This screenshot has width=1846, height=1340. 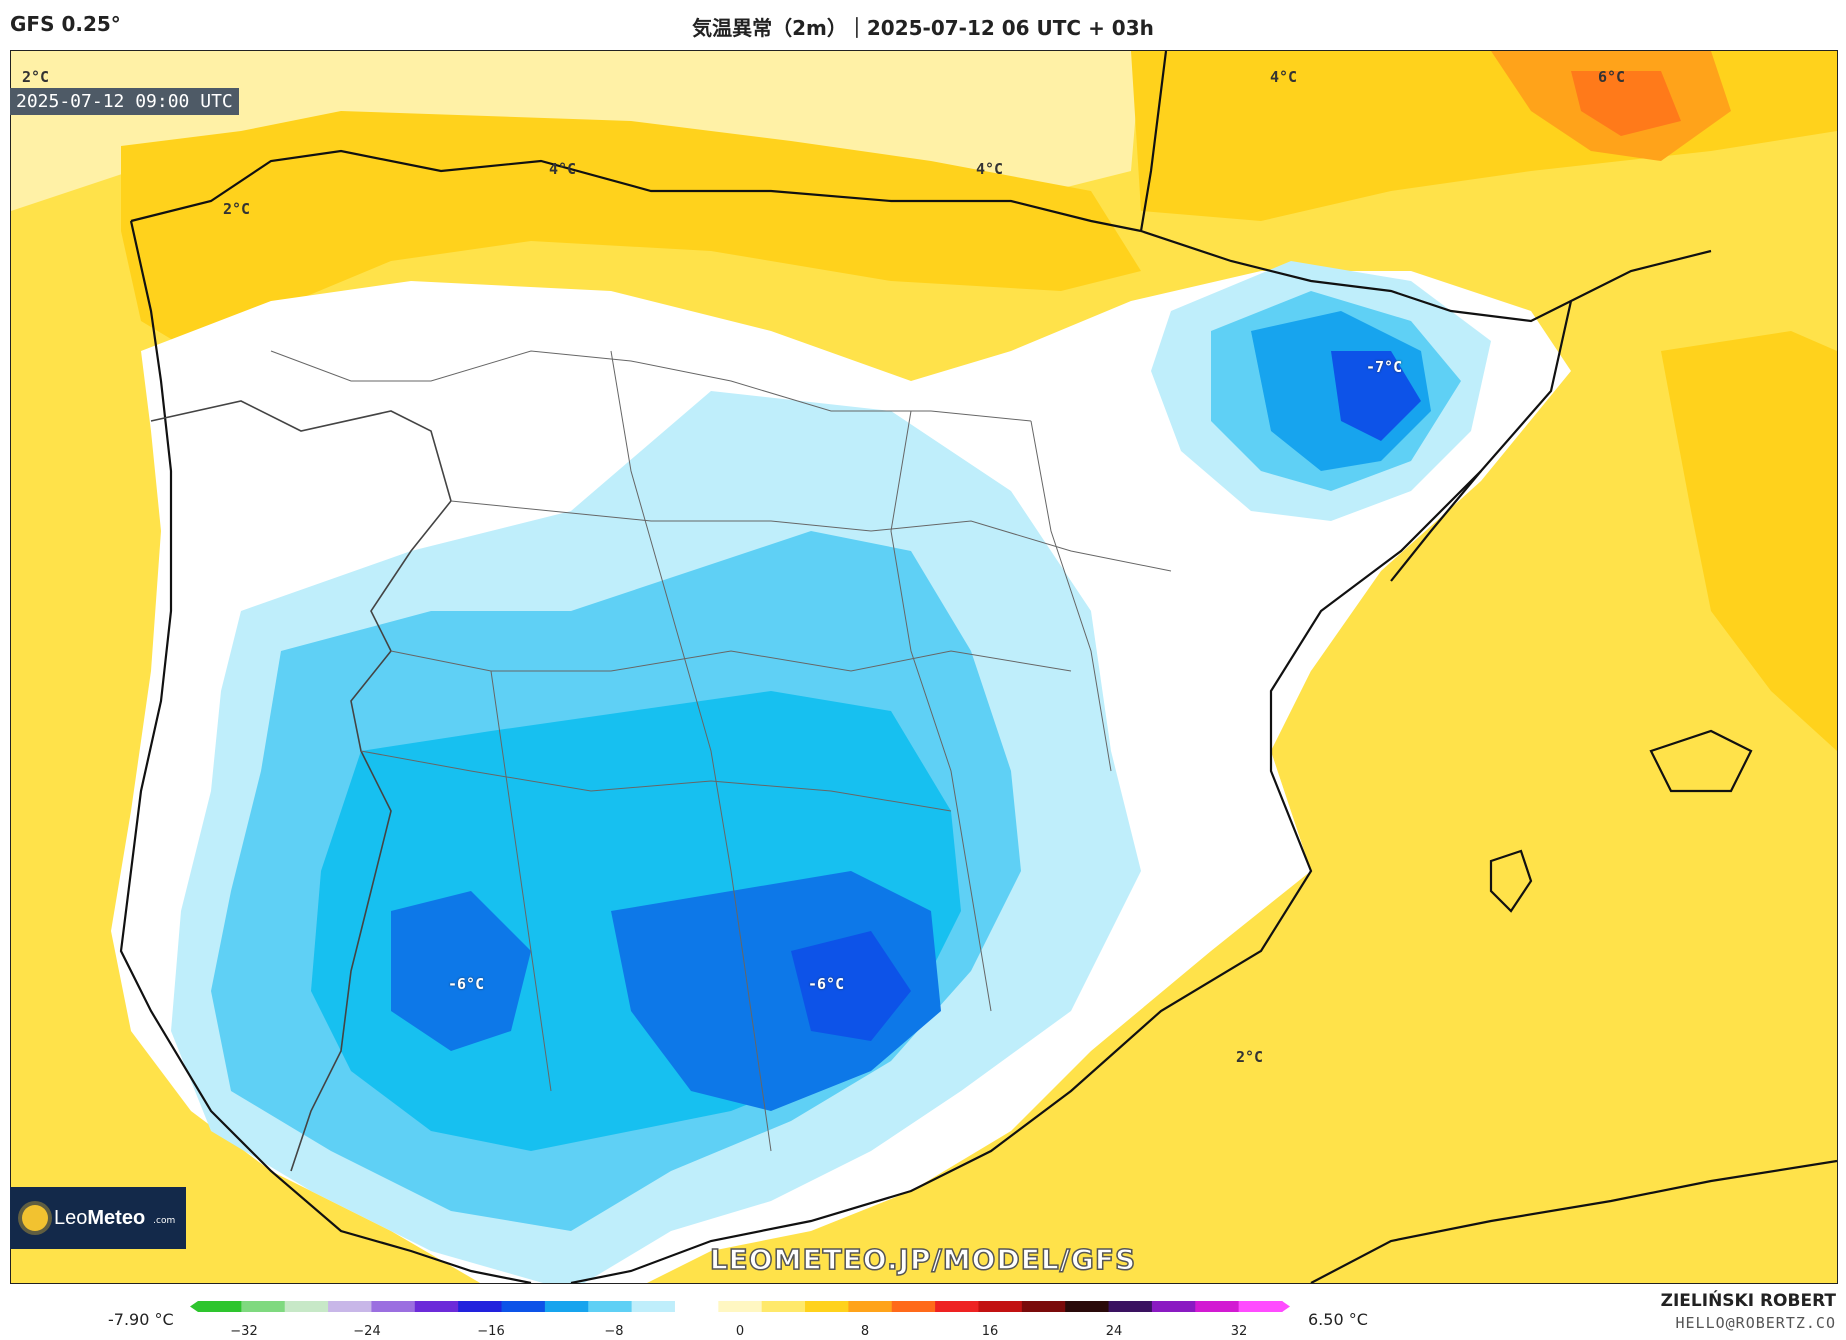 I want to click on leometeo-logo: LeoMeteo .com, so click(x=98, y=1218).